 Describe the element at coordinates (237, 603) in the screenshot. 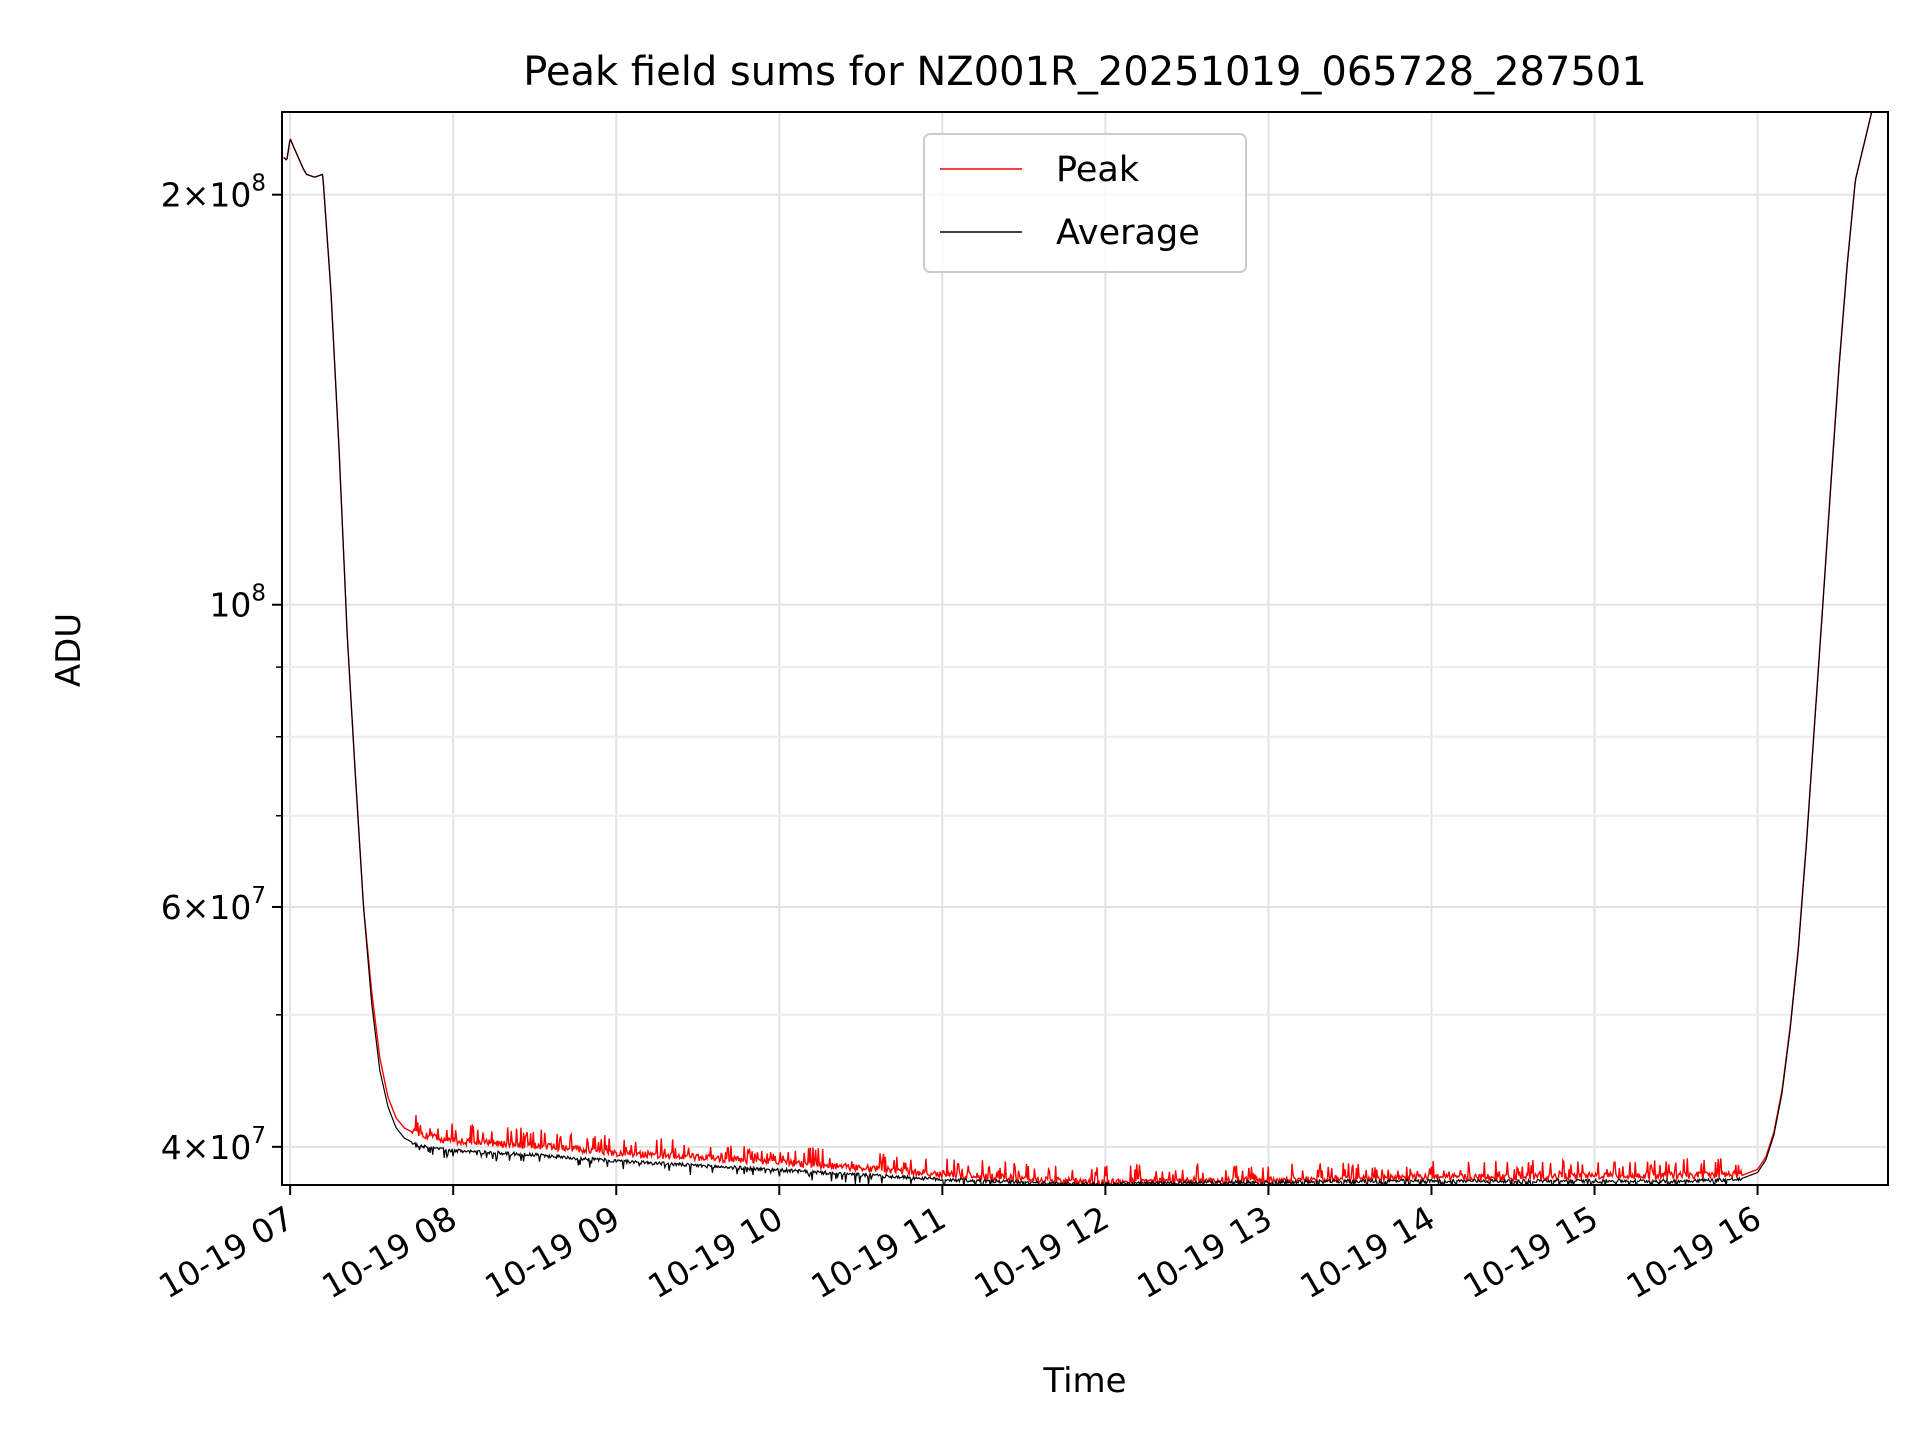

I see `y-tick-label-2: 108` at that location.